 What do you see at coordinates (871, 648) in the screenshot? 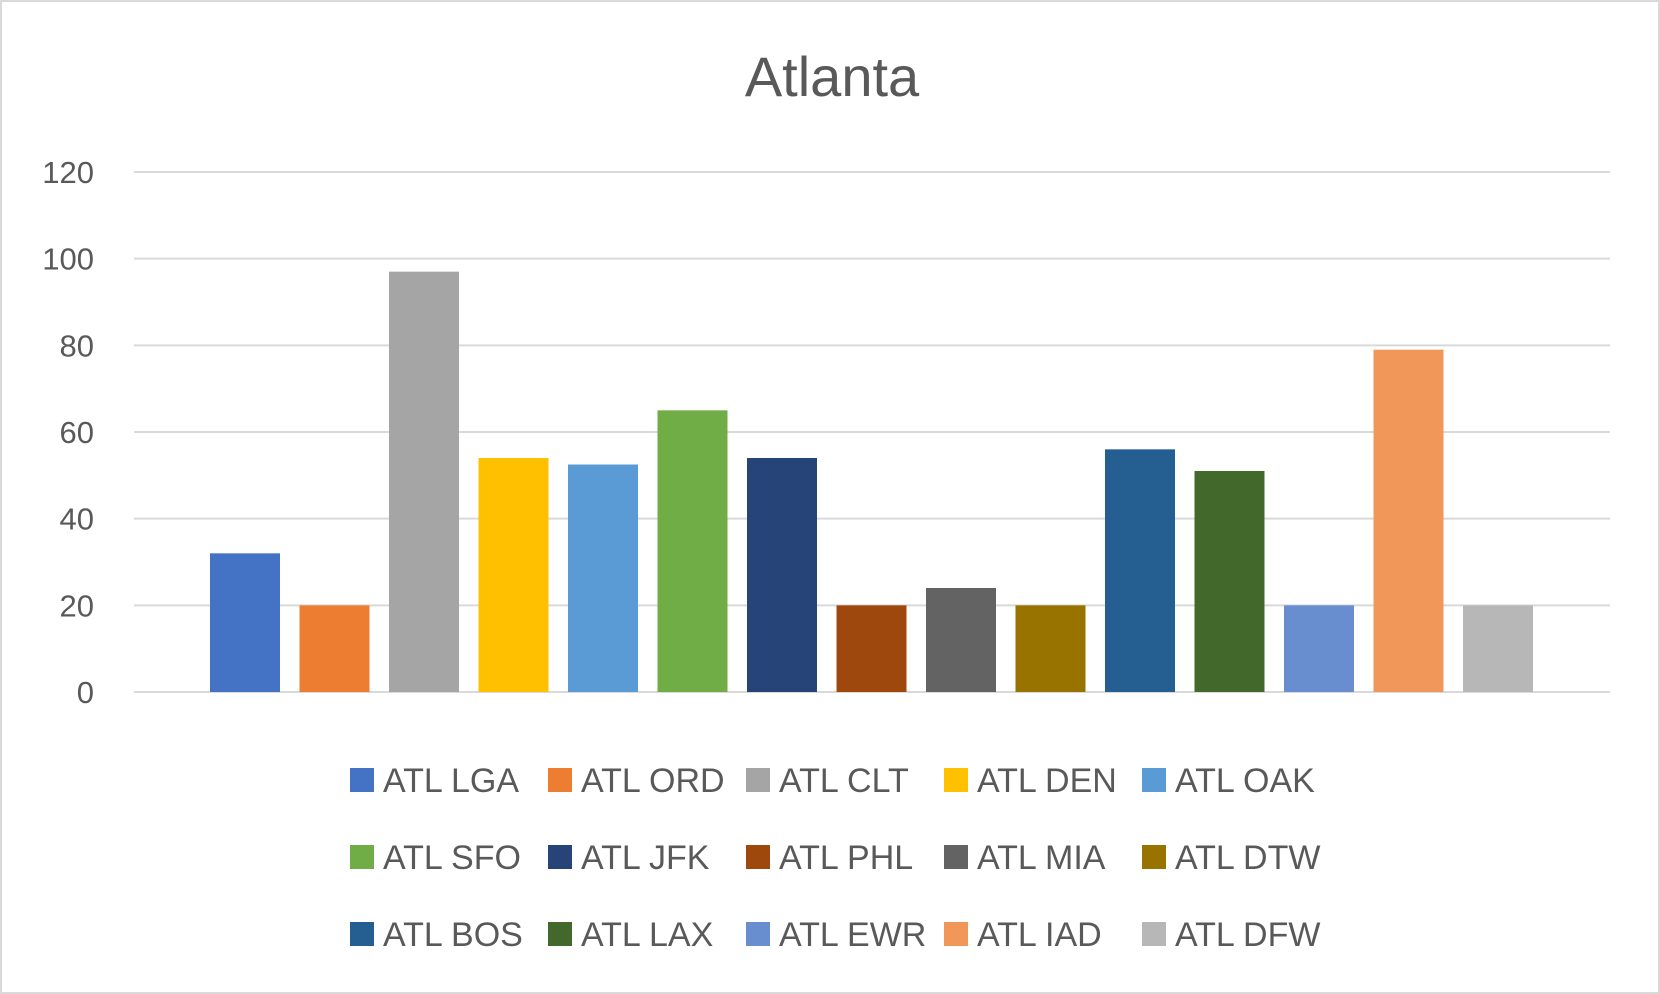
I see `bar-atl-phl` at bounding box center [871, 648].